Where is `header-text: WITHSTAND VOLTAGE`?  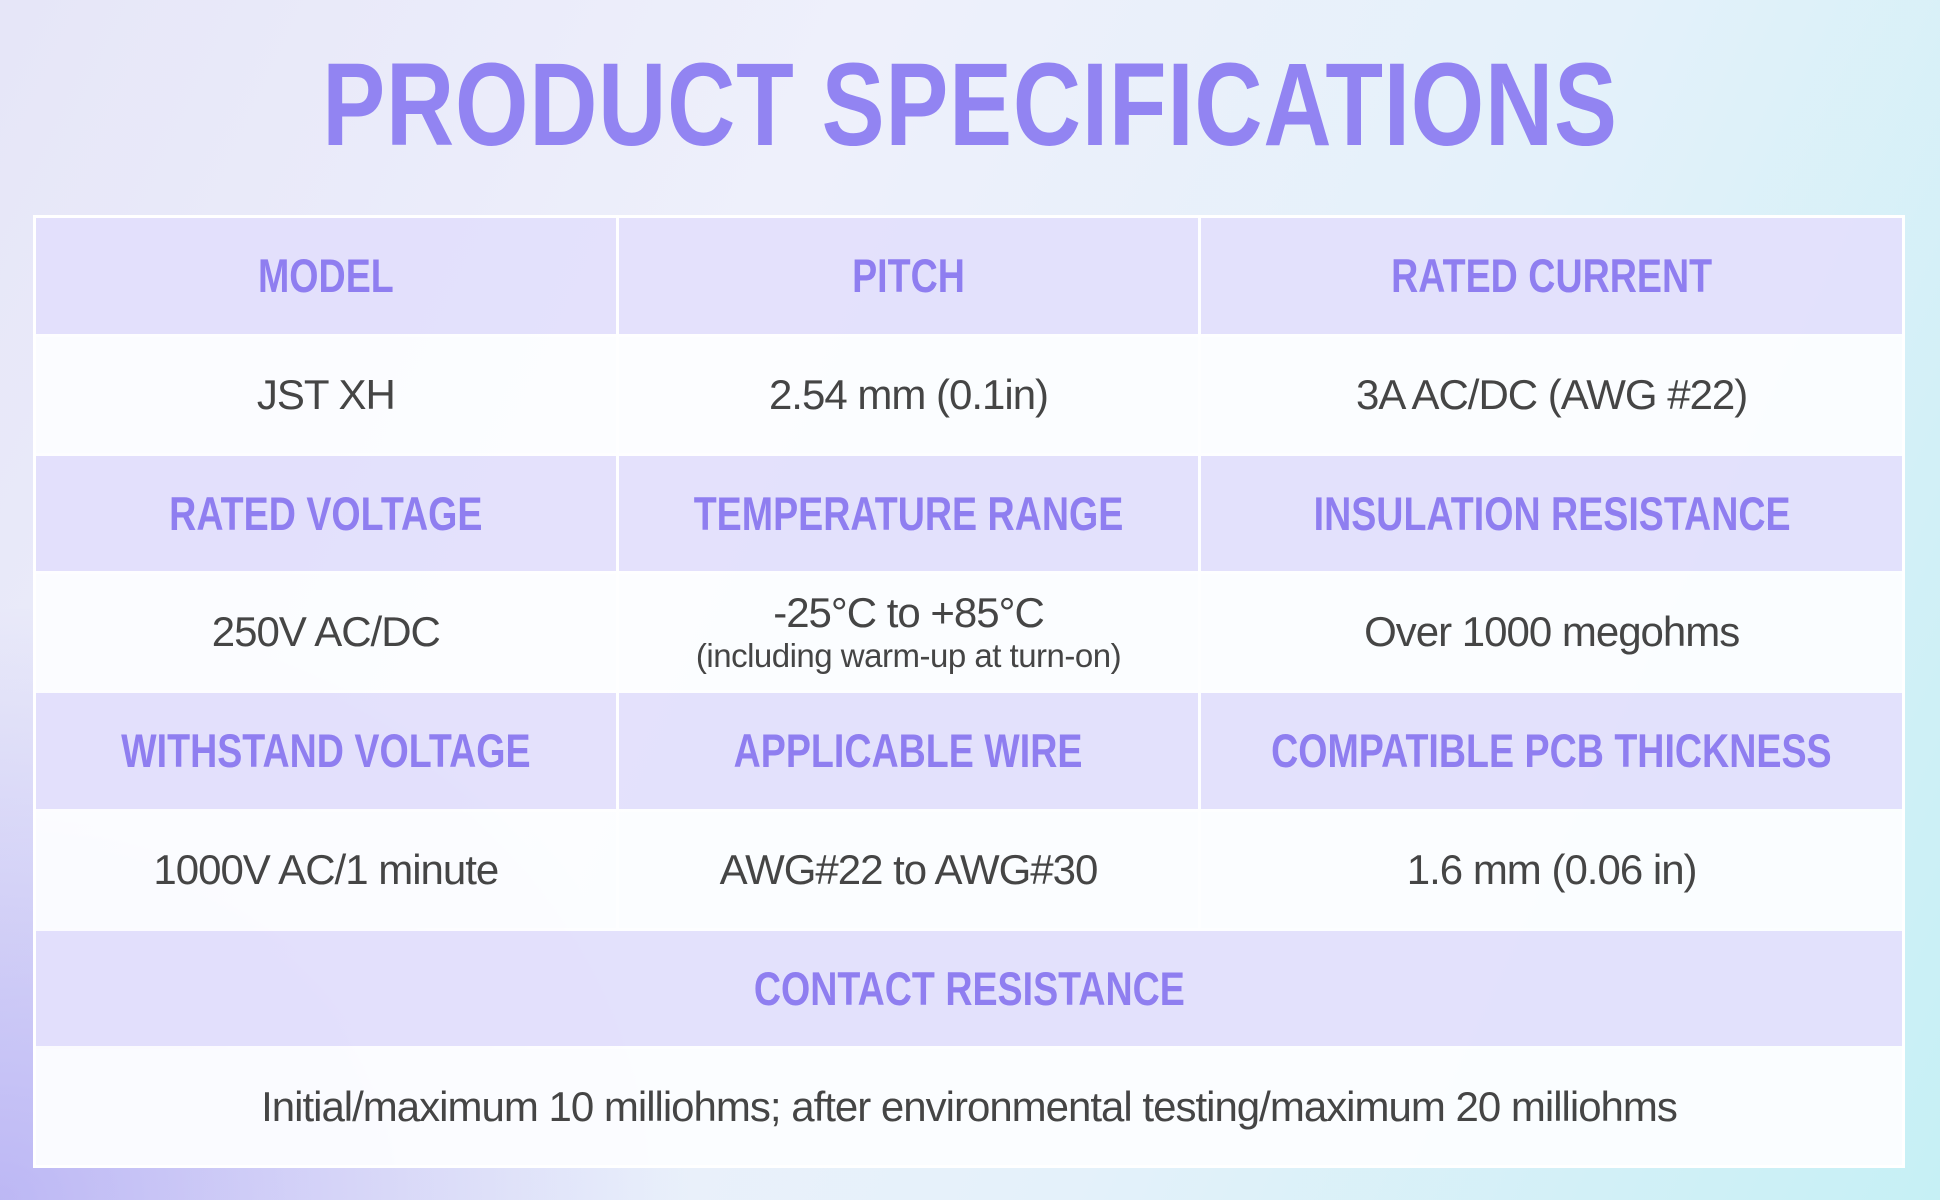
header-text: WITHSTAND VOLTAGE is located at coordinates (326, 751).